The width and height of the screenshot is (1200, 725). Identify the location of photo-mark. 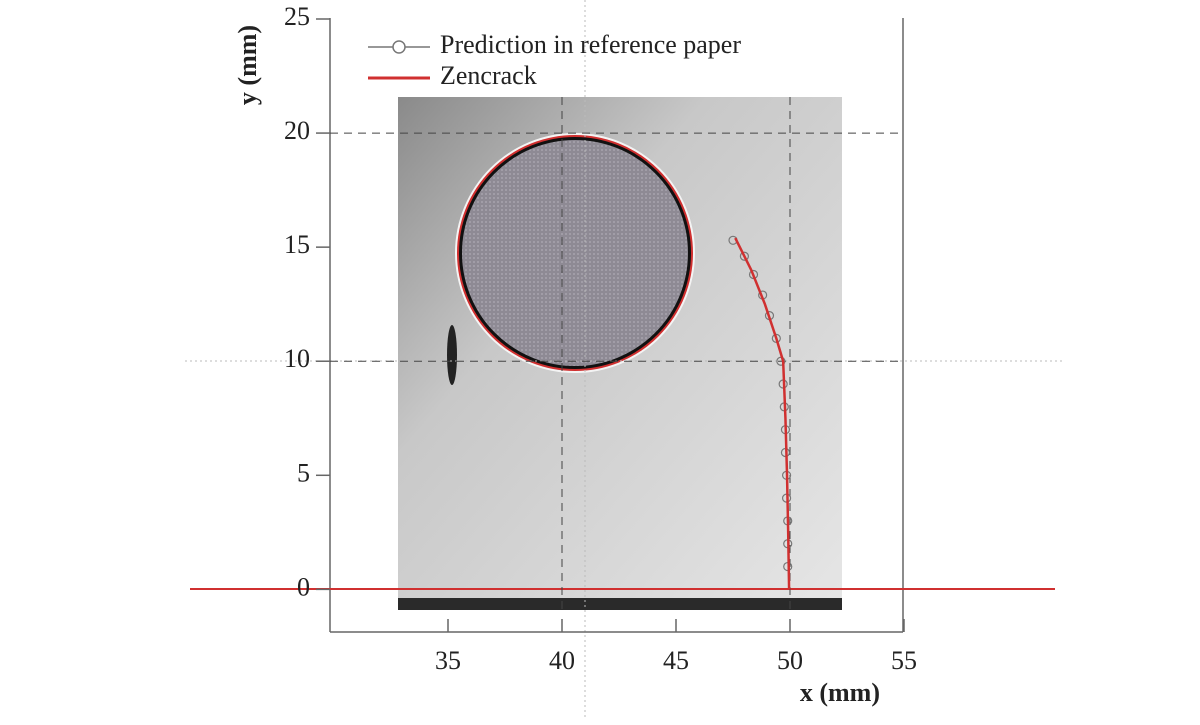
(452, 355).